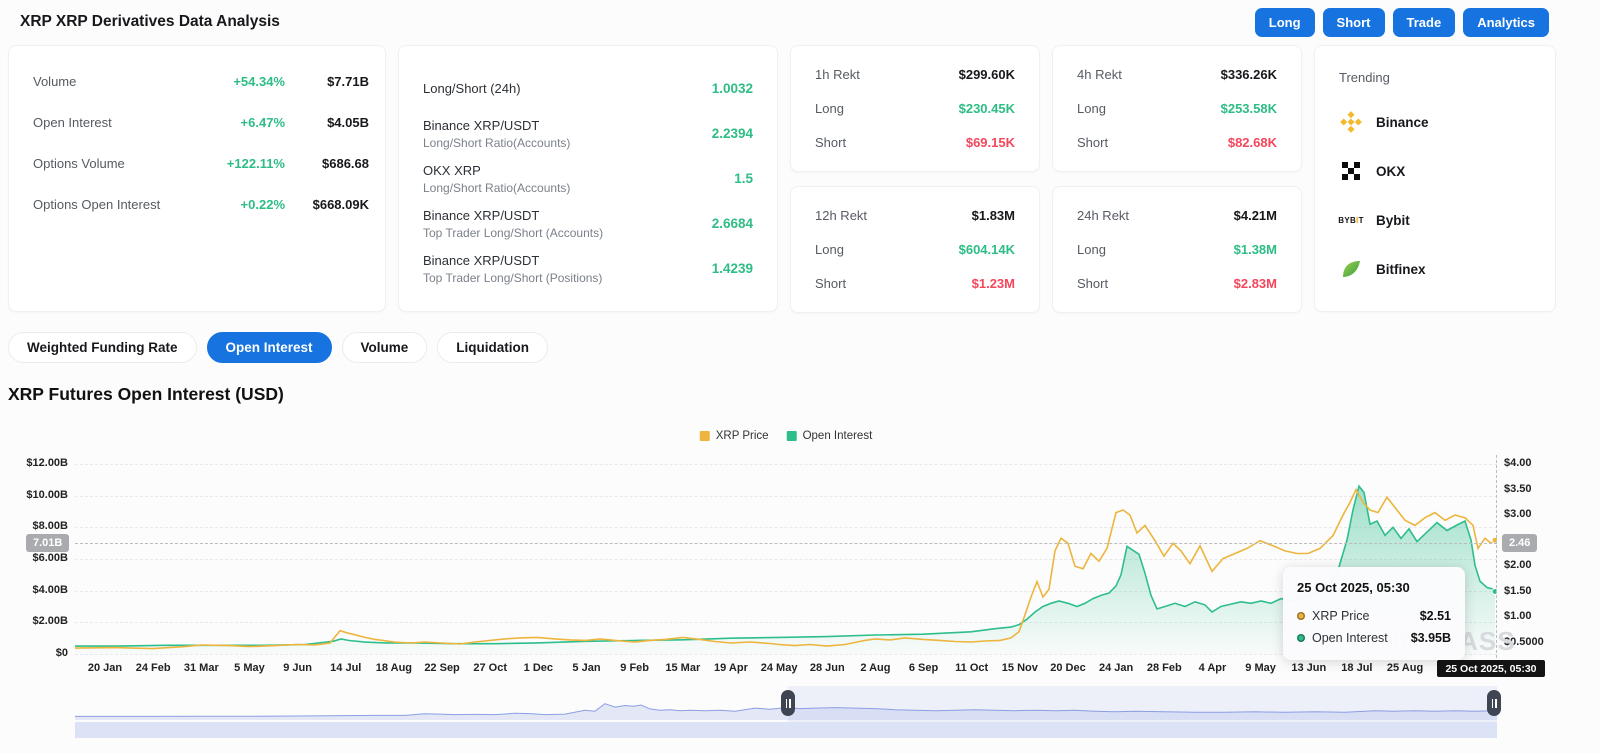 This screenshot has height=753, width=1600. Describe the element at coordinates (786, 730) in the screenshot. I see `navigator-scroll-track` at that location.